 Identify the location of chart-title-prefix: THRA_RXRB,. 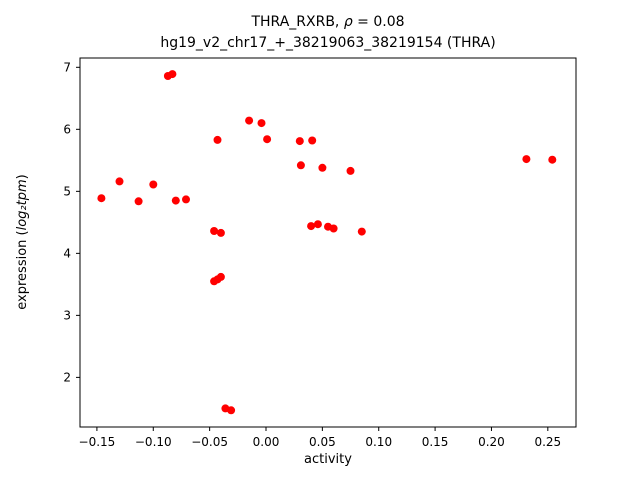
(296, 22).